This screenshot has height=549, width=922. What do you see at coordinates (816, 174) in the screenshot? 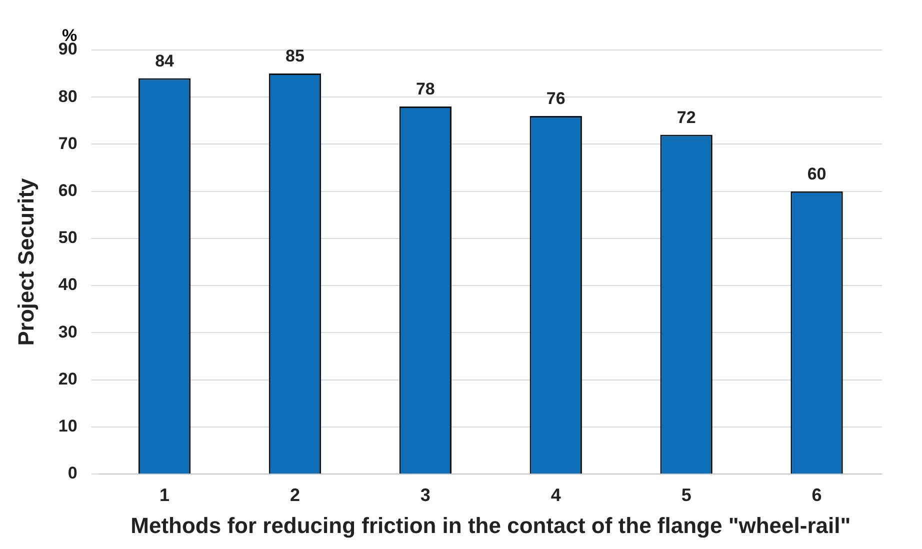
I see `data-label: 60` at bounding box center [816, 174].